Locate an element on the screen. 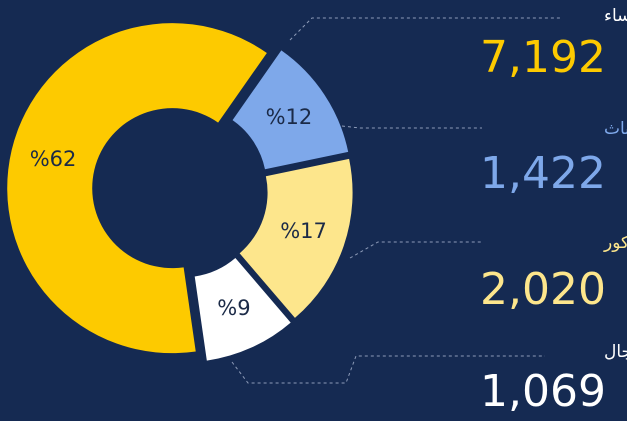 This screenshot has width=627, height=421. segment-label: %12 is located at coordinates (289, 117).